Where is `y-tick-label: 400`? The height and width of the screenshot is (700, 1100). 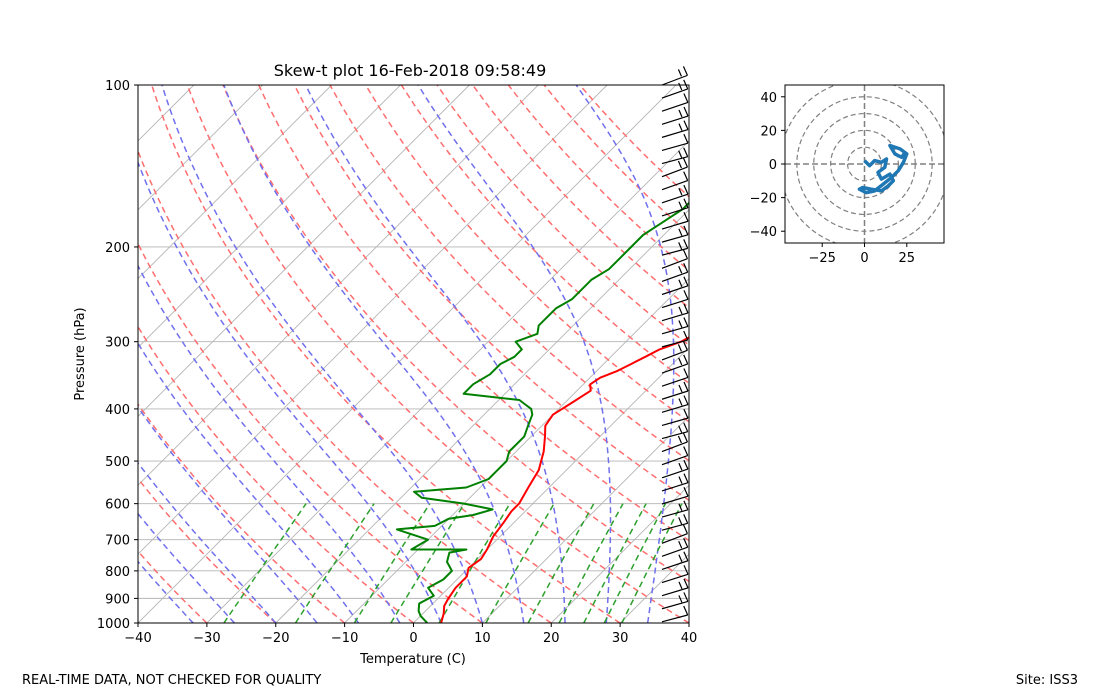
y-tick-label: 400 is located at coordinates (117, 410).